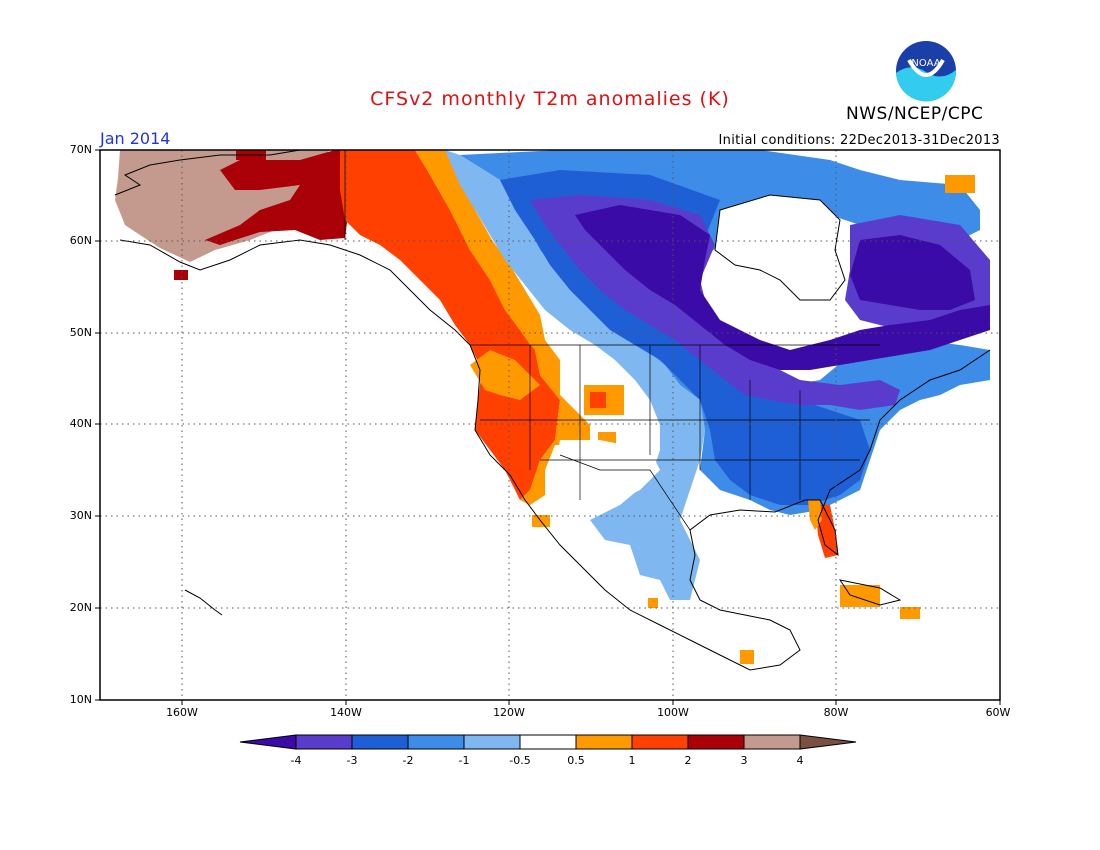 This screenshot has height=850, width=1100. Describe the element at coordinates (800, 760) in the screenshot. I see `colorbar-label: 4` at that location.